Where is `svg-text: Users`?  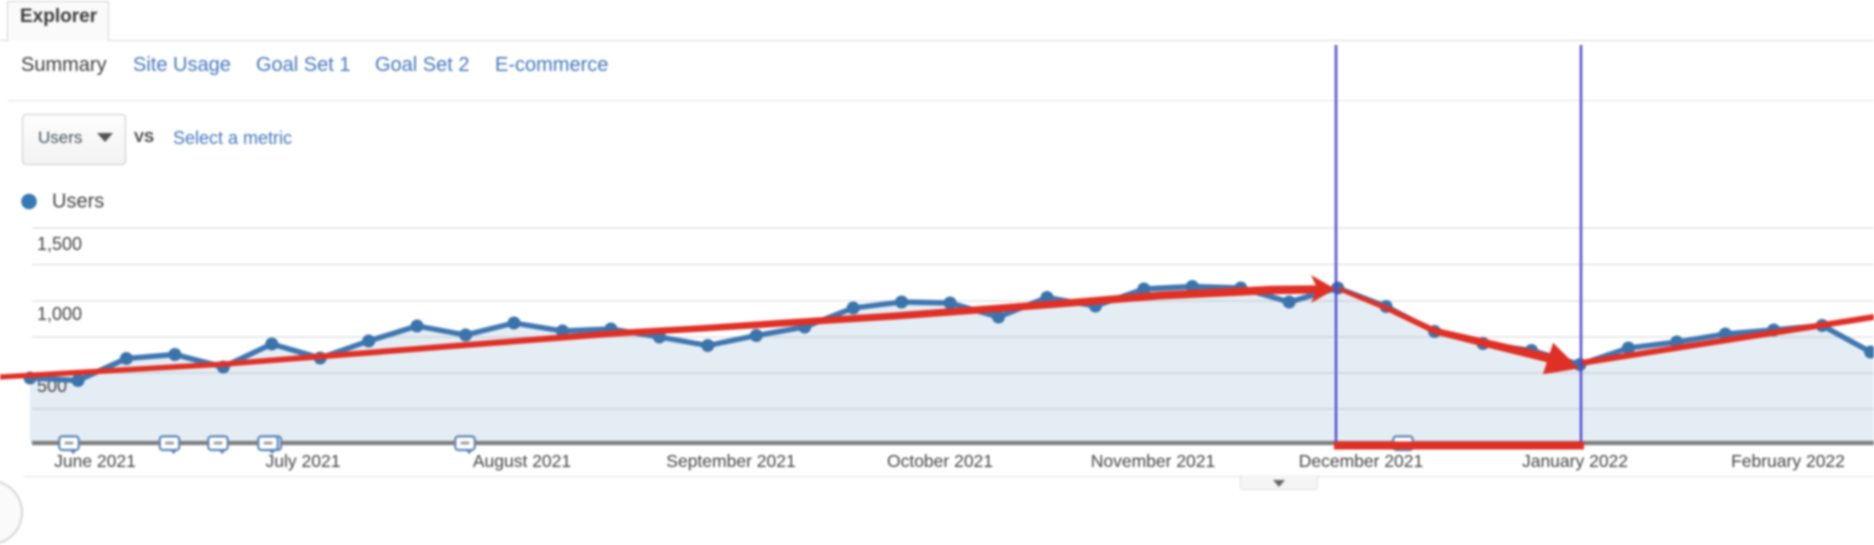
svg-text: Users is located at coordinates (78, 202).